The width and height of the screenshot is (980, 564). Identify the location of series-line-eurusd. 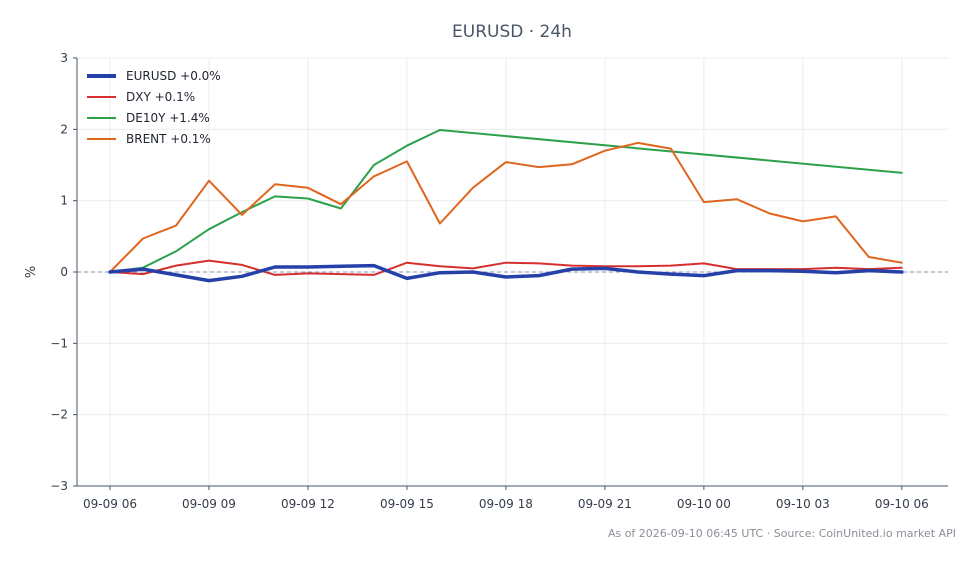
(506, 273).